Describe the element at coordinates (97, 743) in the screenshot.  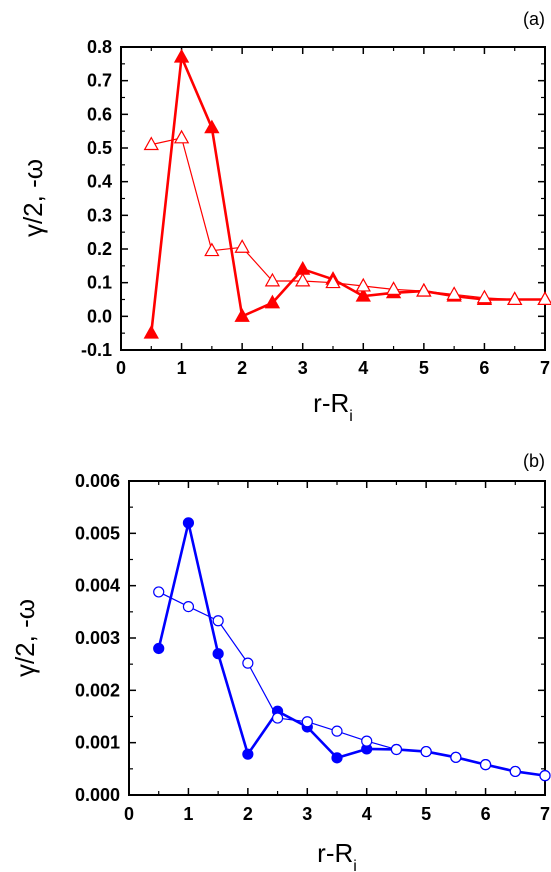
I see `y-tick-label: 0.001` at that location.